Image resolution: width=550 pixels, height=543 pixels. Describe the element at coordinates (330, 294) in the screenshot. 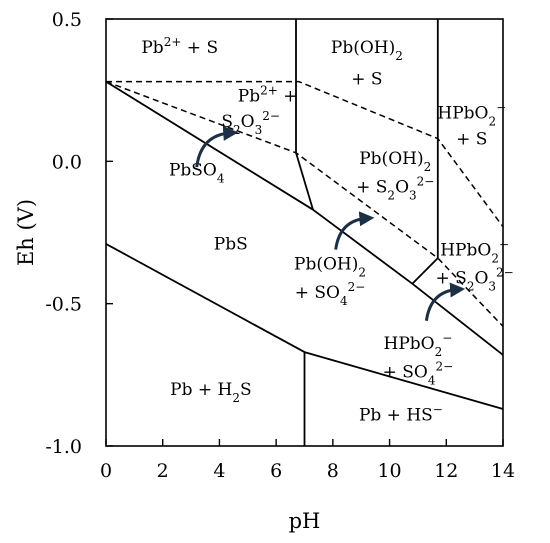

I see `region-label-pboh2-so4-line2: + SO42−` at that location.